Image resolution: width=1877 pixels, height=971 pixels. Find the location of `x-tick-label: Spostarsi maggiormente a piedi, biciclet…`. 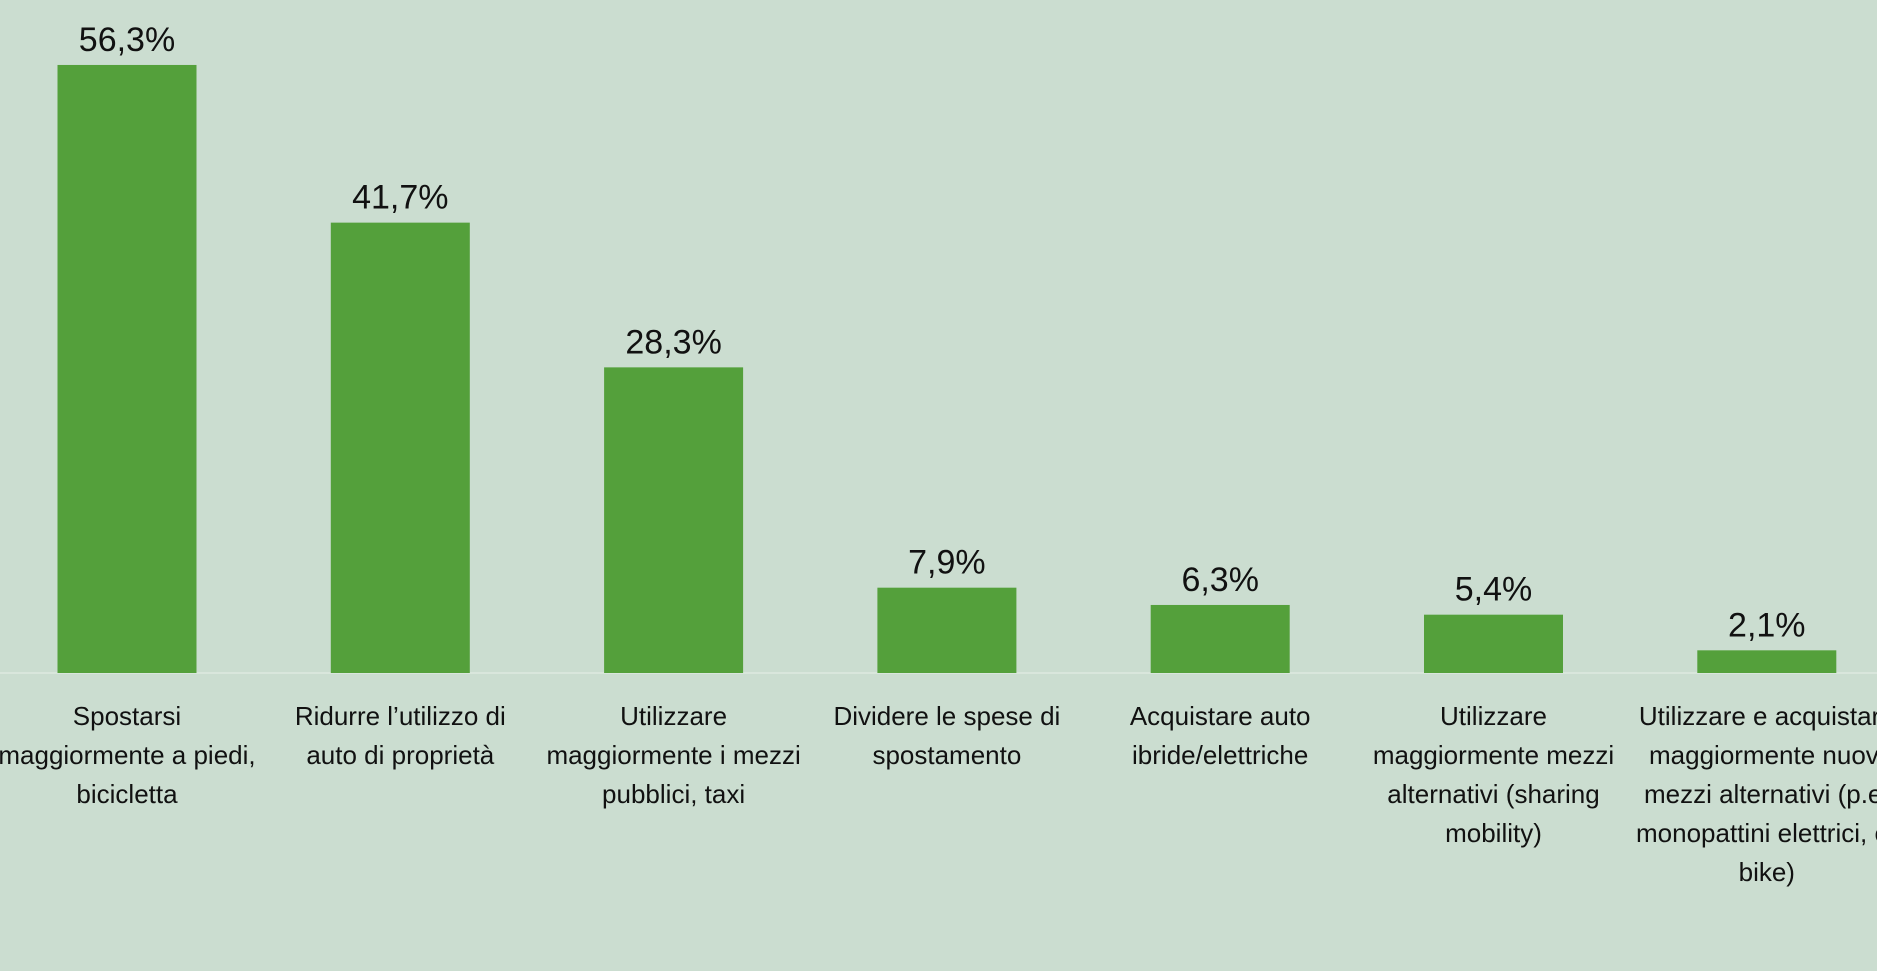

x-tick-label: Spostarsi maggiormente a piedi, biciclet… is located at coordinates (128, 755).